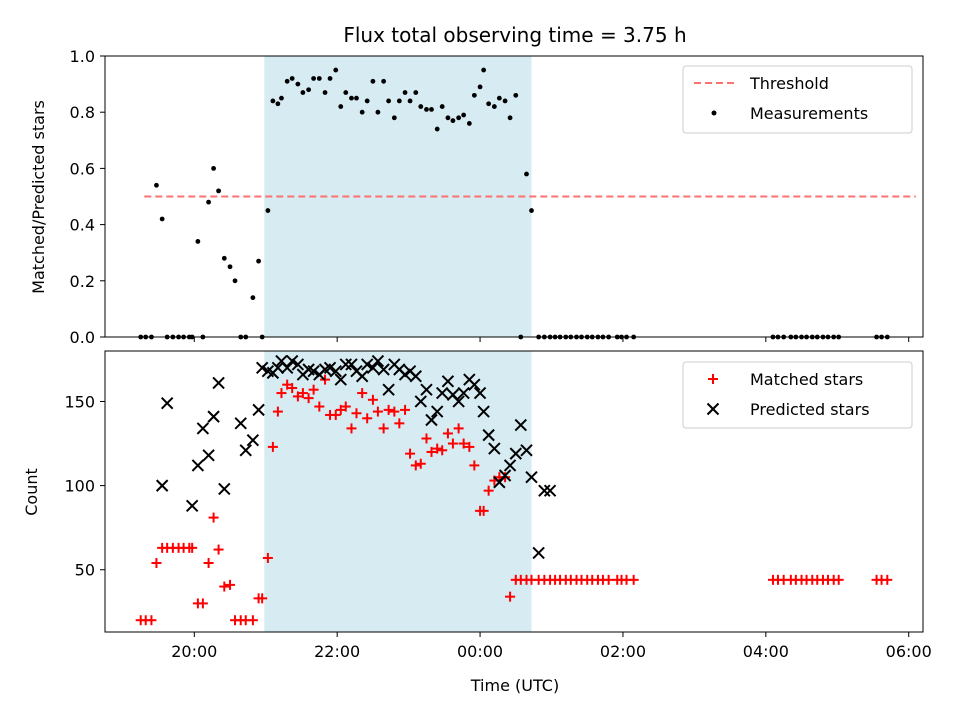 The width and height of the screenshot is (960, 720). Describe the element at coordinates (82, 225) in the screenshot. I see `y-tick-label: 0.4` at that location.